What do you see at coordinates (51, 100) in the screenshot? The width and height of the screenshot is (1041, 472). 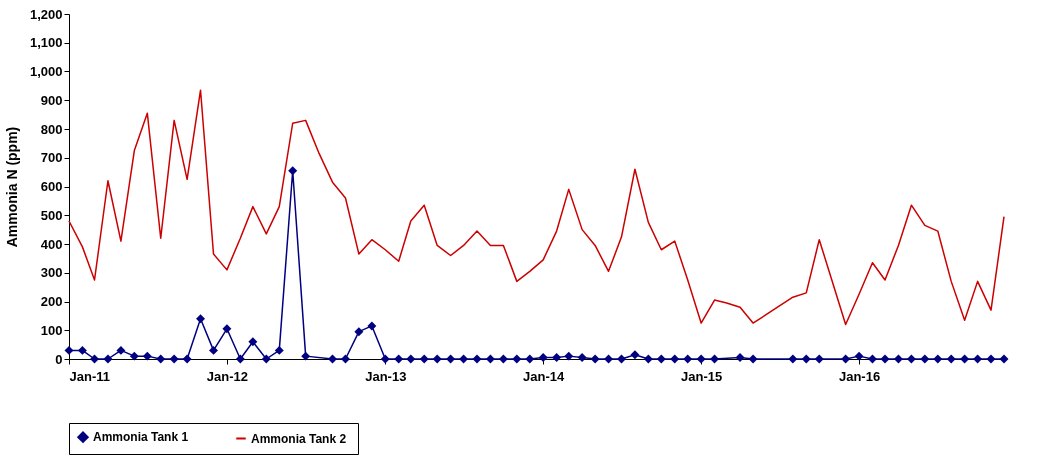 I see `y-tick-label: 900` at bounding box center [51, 100].